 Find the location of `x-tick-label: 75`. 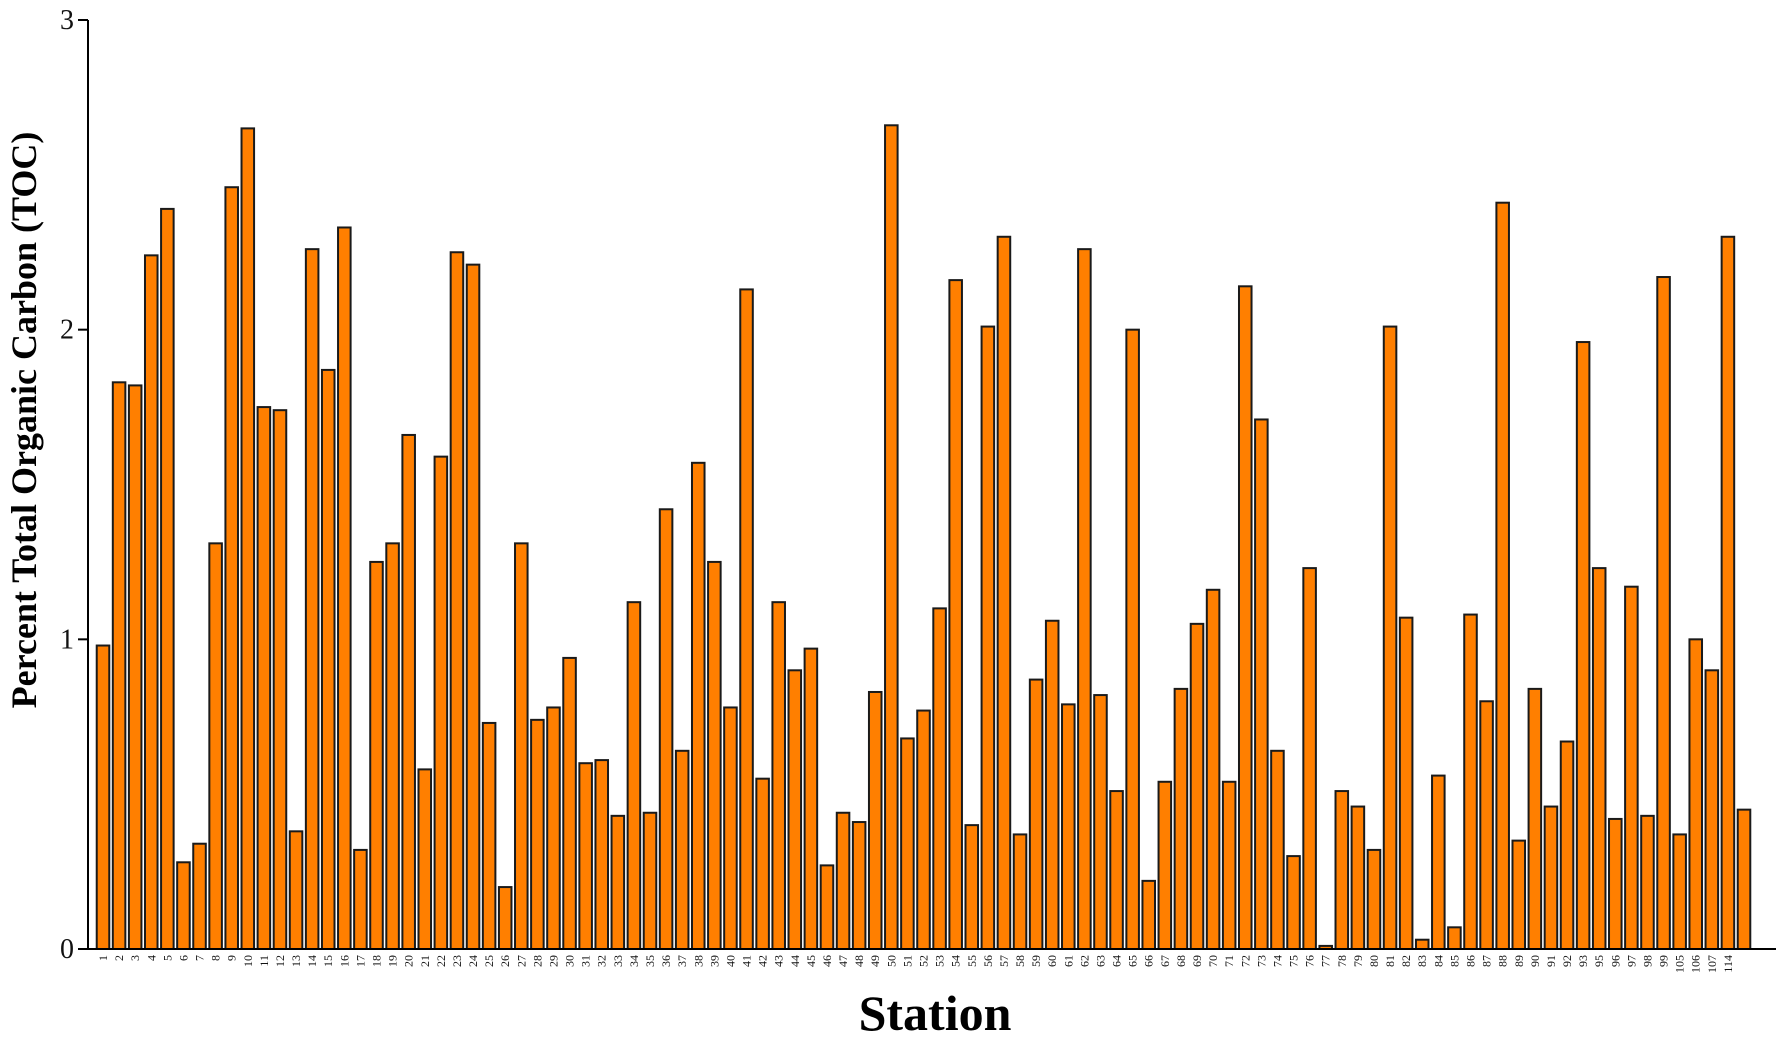

x-tick-label: 75 is located at coordinates (1294, 961).